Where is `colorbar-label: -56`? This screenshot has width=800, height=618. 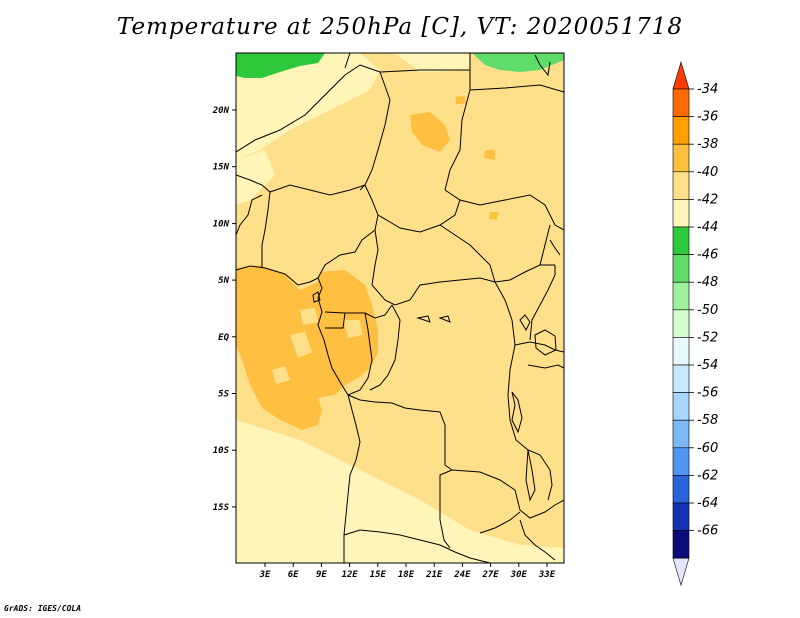 colorbar-label: -56 is located at coordinates (707, 393).